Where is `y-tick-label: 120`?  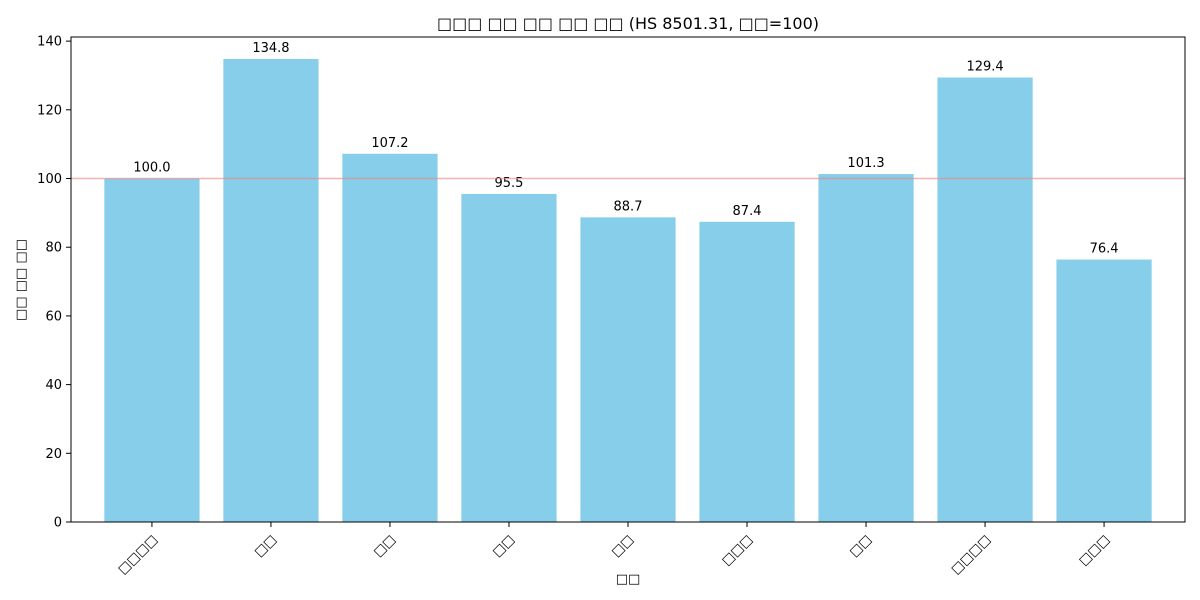
y-tick-label: 120 is located at coordinates (49, 110).